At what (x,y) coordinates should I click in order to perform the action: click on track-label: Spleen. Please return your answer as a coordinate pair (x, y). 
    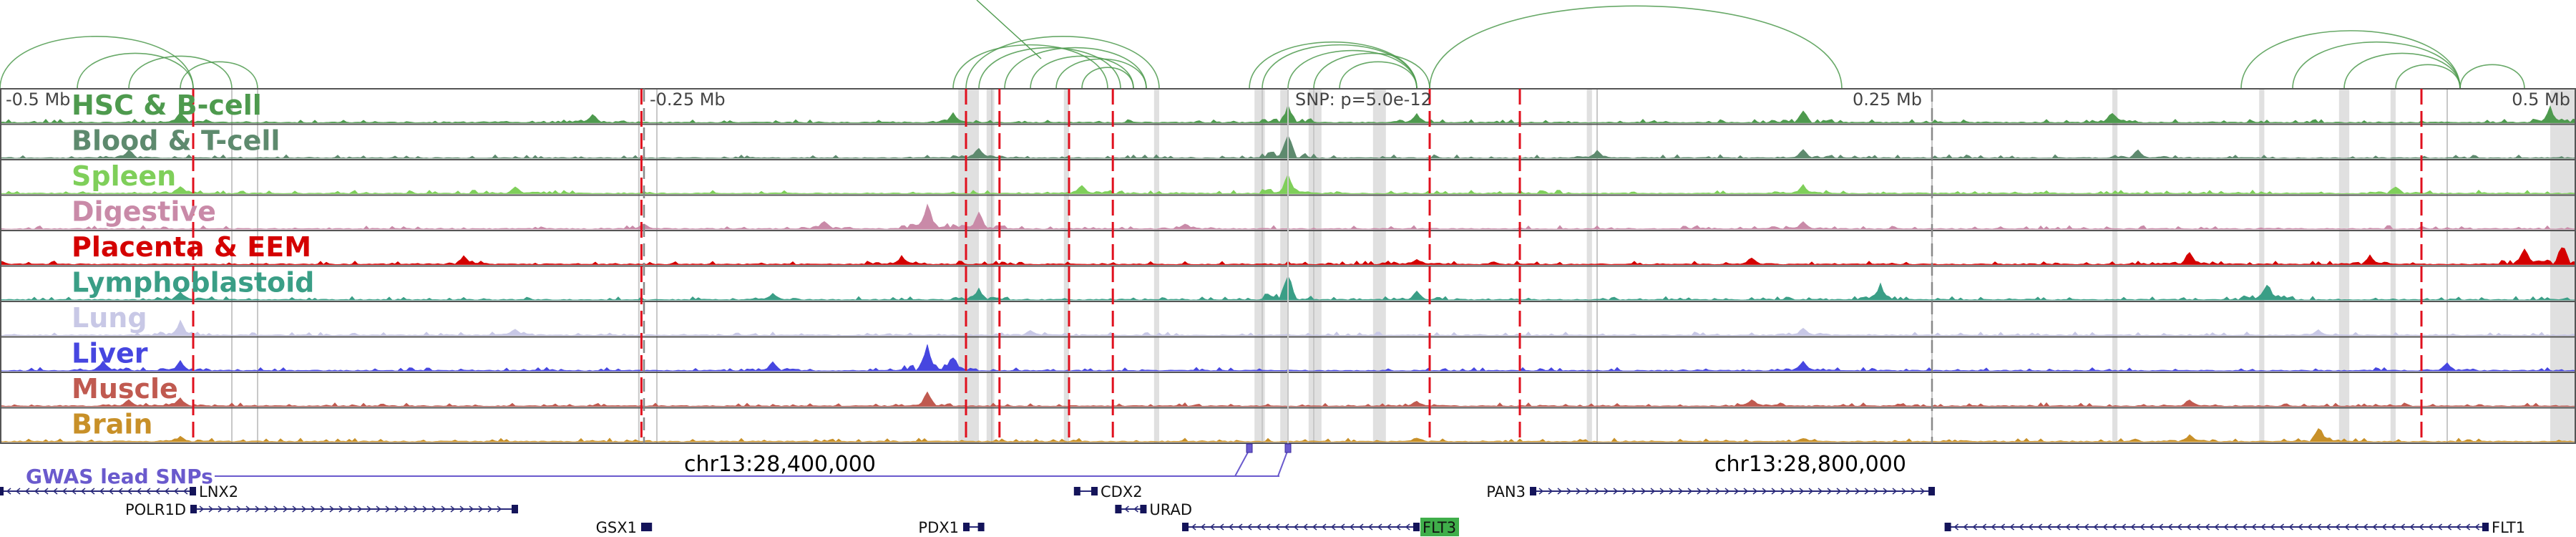
    Looking at the image, I should click on (124, 176).